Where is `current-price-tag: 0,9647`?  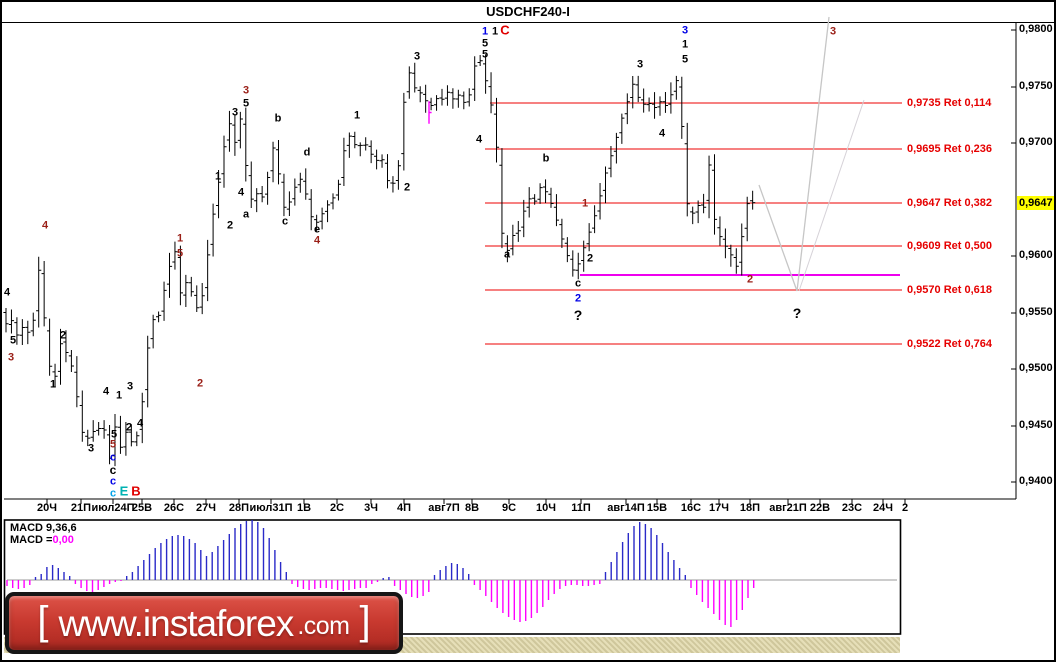 current-price-tag: 0,9647 is located at coordinates (1035, 203).